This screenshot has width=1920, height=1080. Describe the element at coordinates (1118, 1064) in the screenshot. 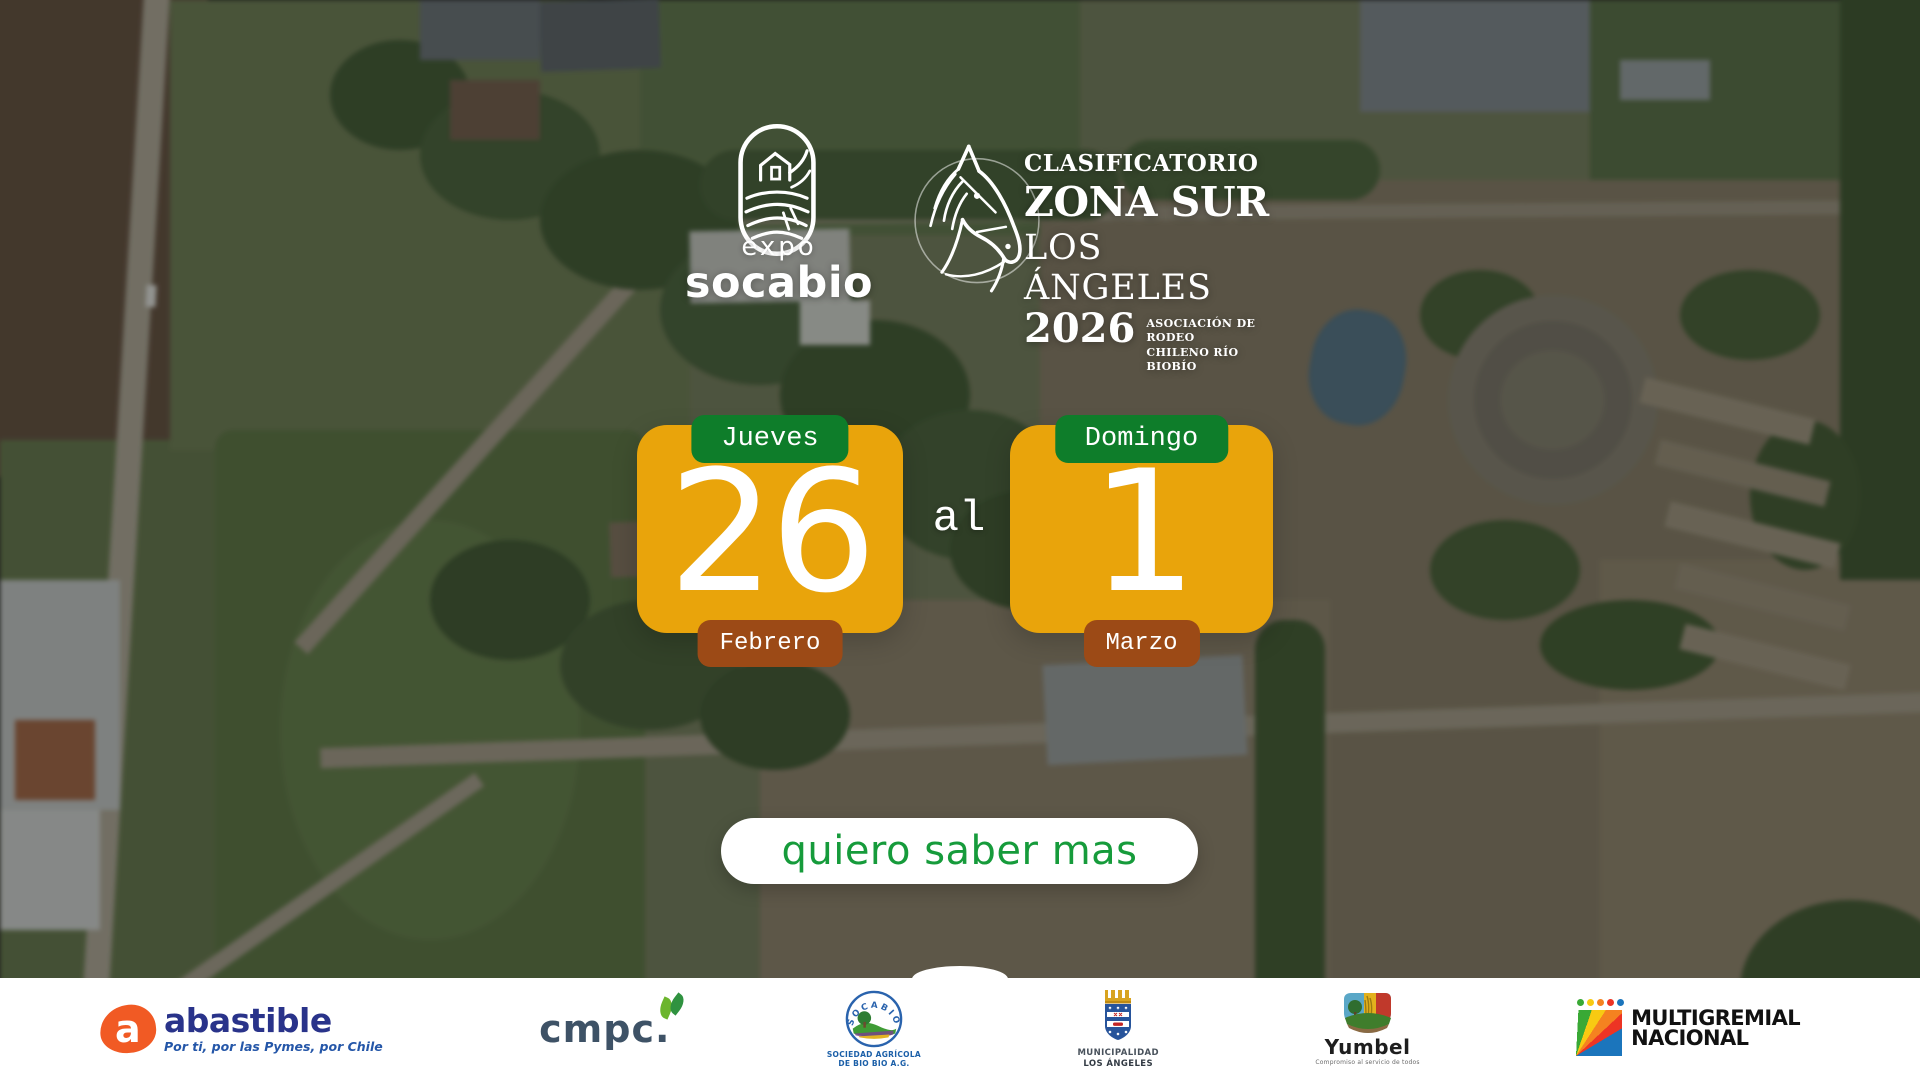

I see `municipalidad-line2: LOS ÁNGELES` at that location.